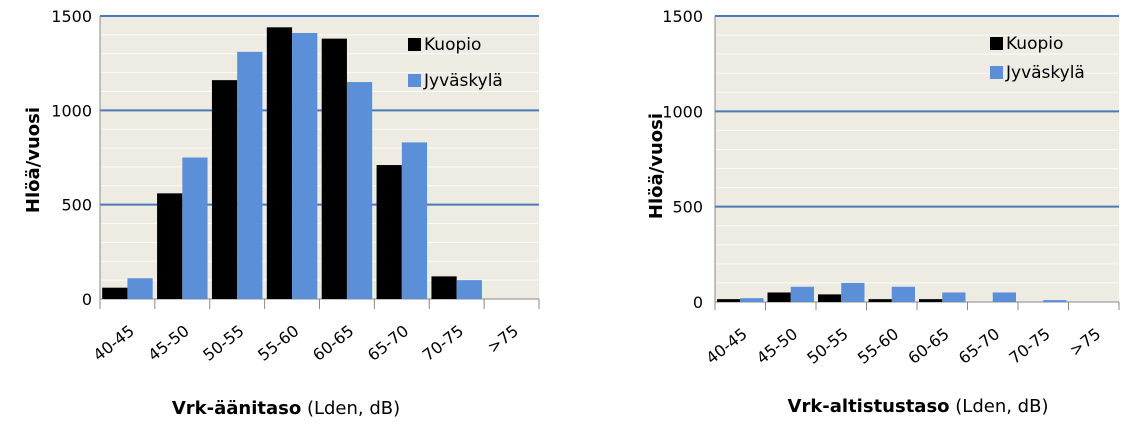 Image resolution: width=1137 pixels, height=426 pixels. What do you see at coordinates (656, 166) in the screenshot?
I see `y-axis-label-right: Hlöä/vuosi` at bounding box center [656, 166].